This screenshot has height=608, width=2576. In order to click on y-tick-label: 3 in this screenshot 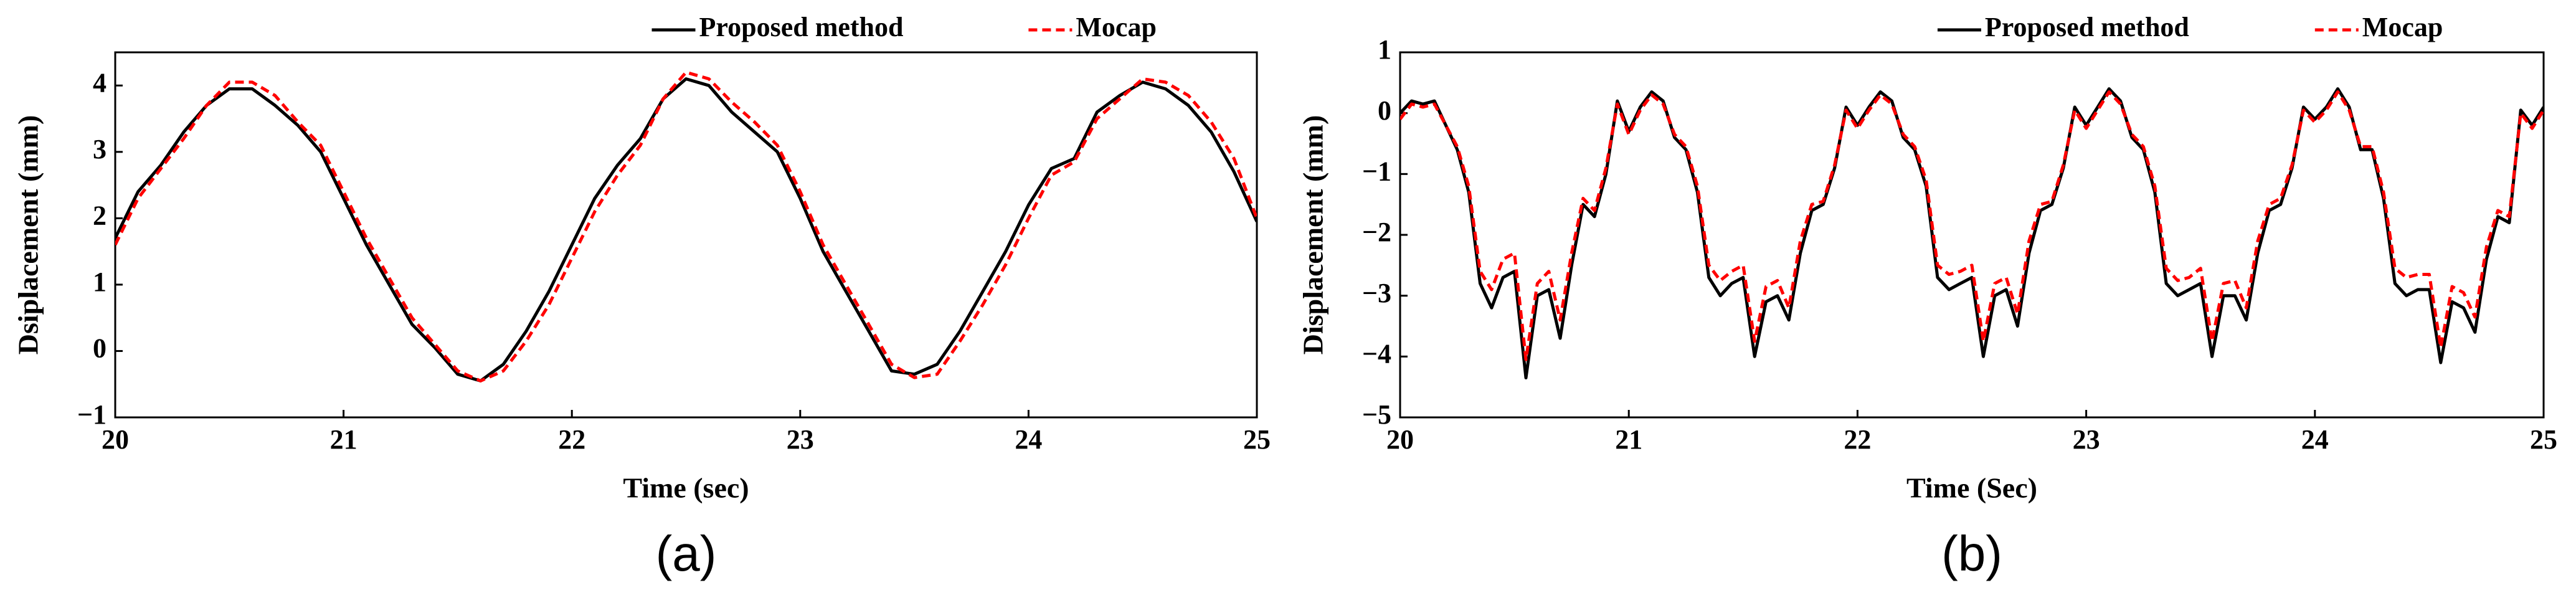, I will do `click(100, 149)`.